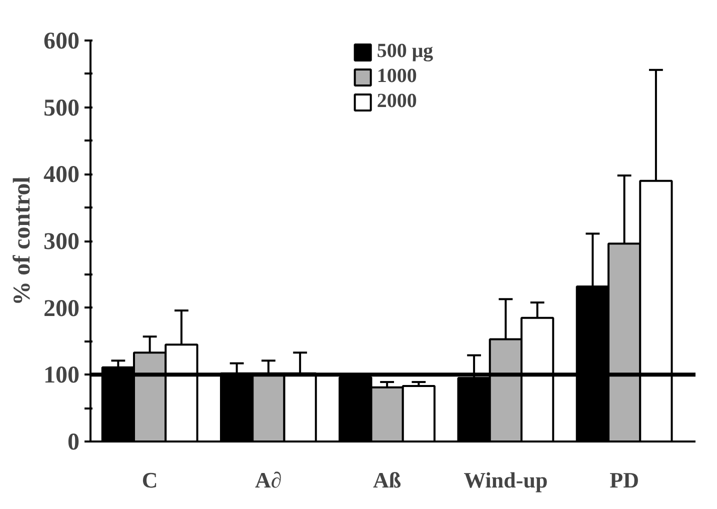  I want to click on x-tick-label: Aß, so click(387, 480).